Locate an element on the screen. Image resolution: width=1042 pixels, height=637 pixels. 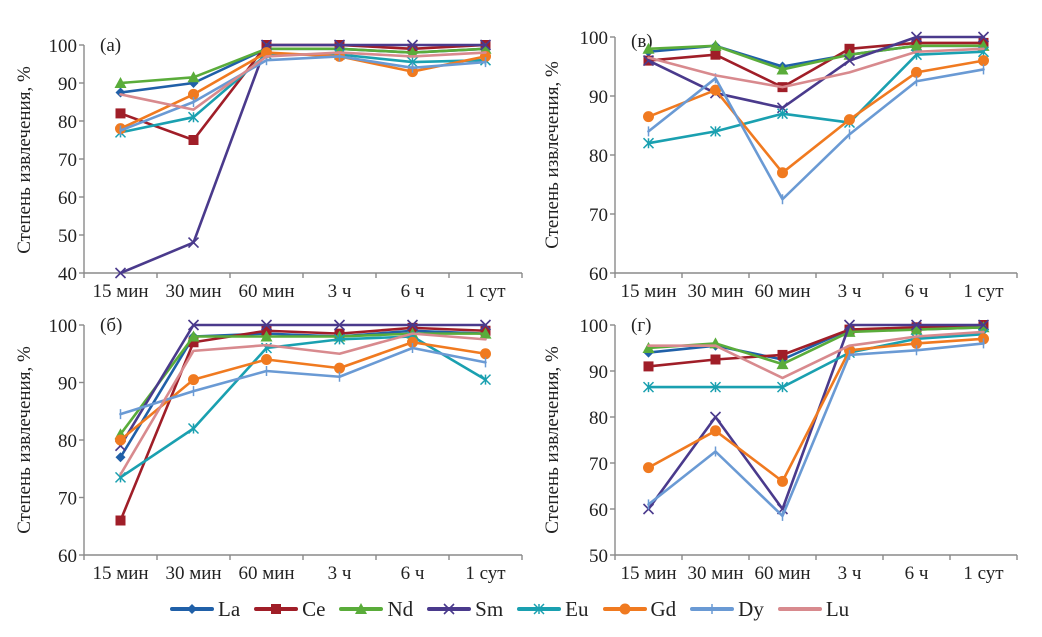
series-line-lu is located at coordinates (303, 81).